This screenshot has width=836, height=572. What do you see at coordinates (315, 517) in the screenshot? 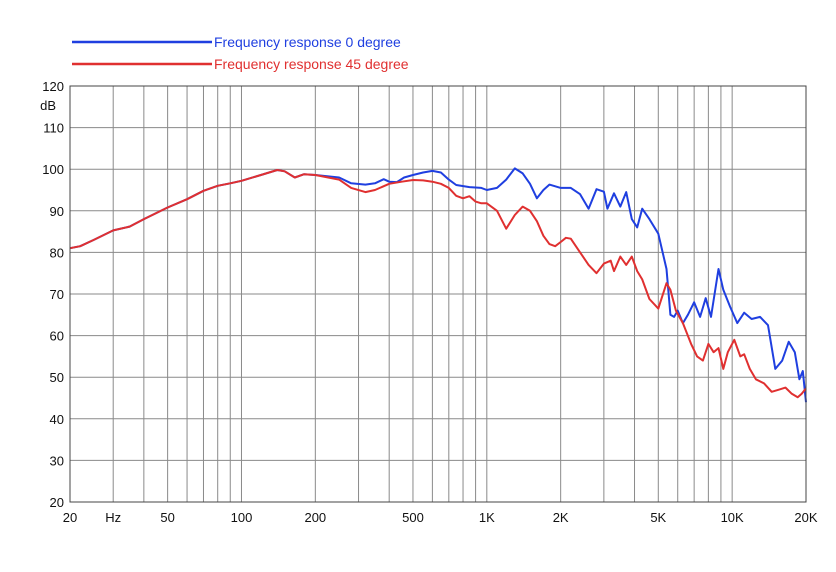
I see `x-tick-label: 200` at bounding box center [315, 517].